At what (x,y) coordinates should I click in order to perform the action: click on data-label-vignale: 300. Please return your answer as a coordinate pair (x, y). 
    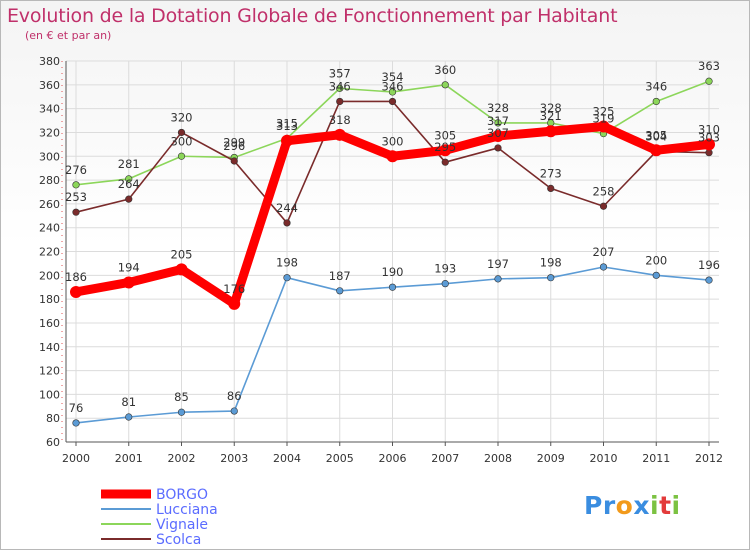
    Looking at the image, I should click on (182, 141).